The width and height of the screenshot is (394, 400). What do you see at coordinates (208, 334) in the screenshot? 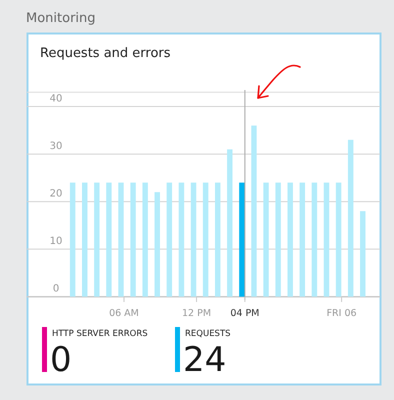
I see `legend-label: REQUESTS` at bounding box center [208, 334].